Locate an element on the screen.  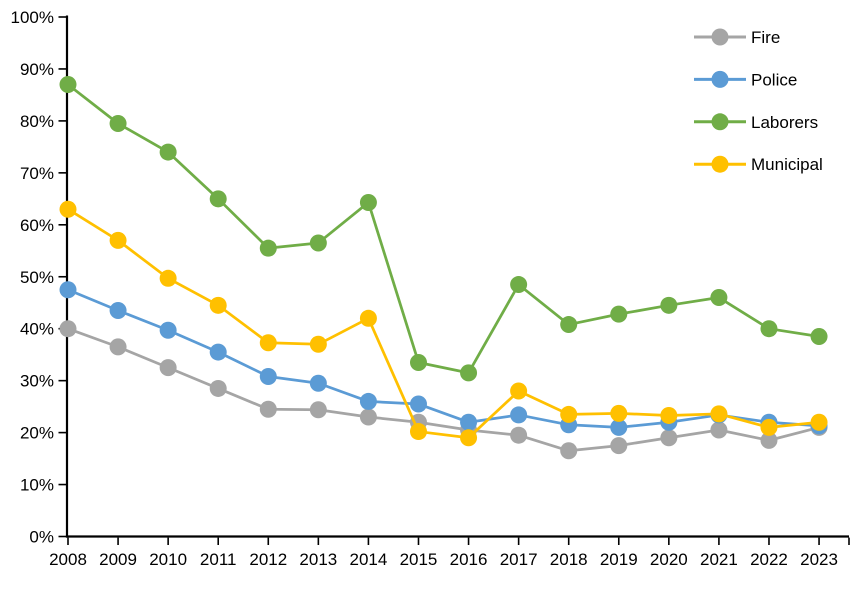
data-point-police-2012 is located at coordinates (268, 376).